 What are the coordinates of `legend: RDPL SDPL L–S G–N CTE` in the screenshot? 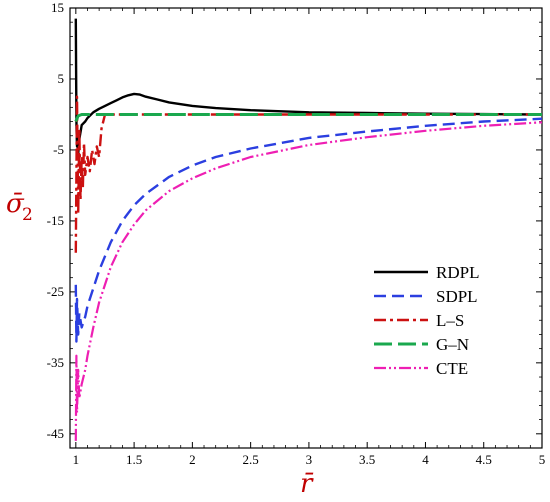 It's located at (426, 320).